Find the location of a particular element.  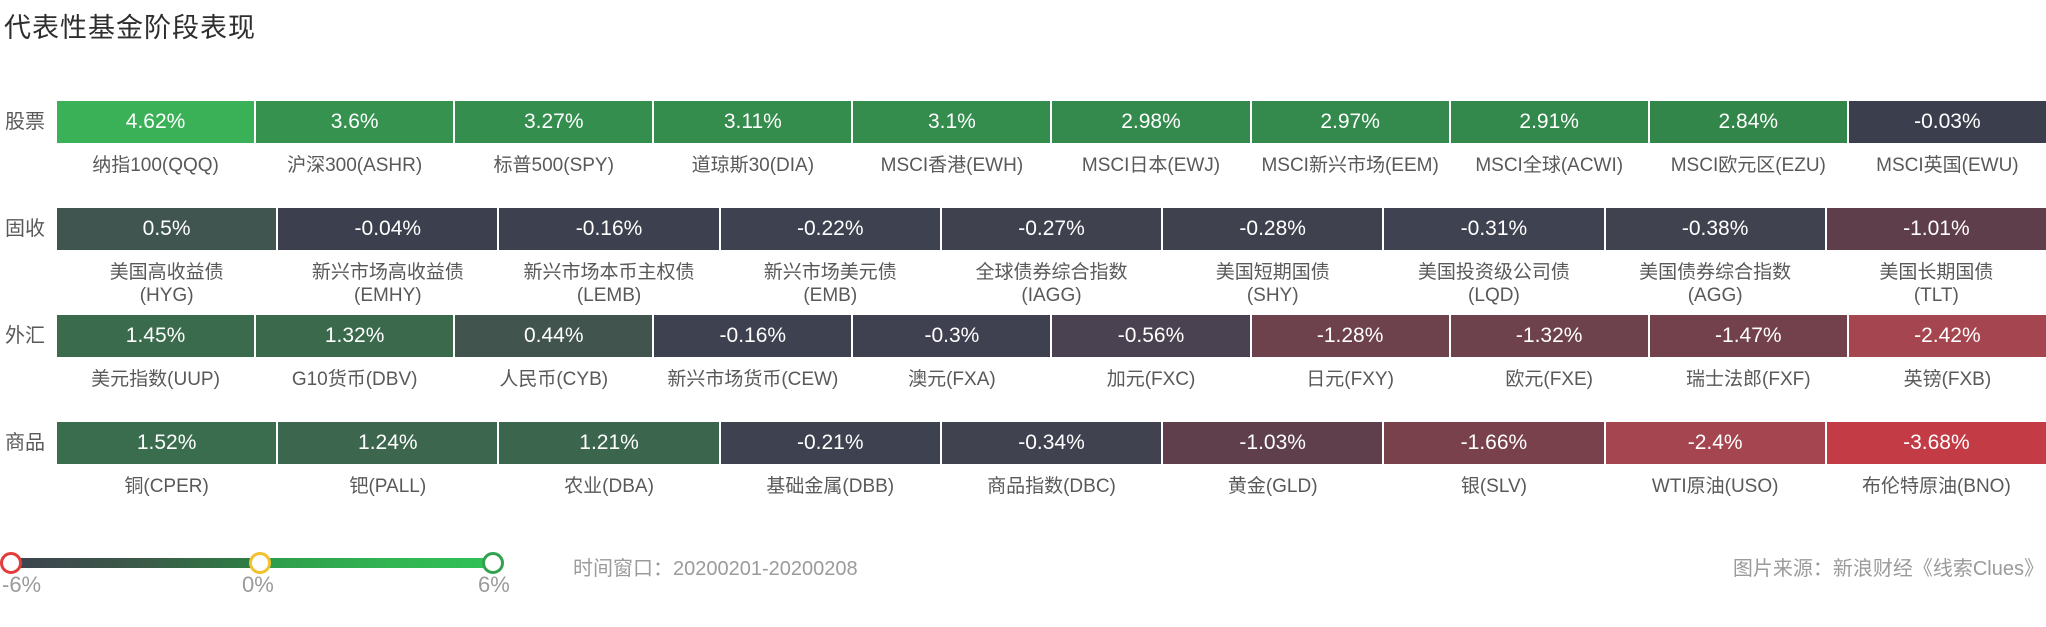

fund-cell: 1.32% G10货币(DBV) is located at coordinates (355, 353).